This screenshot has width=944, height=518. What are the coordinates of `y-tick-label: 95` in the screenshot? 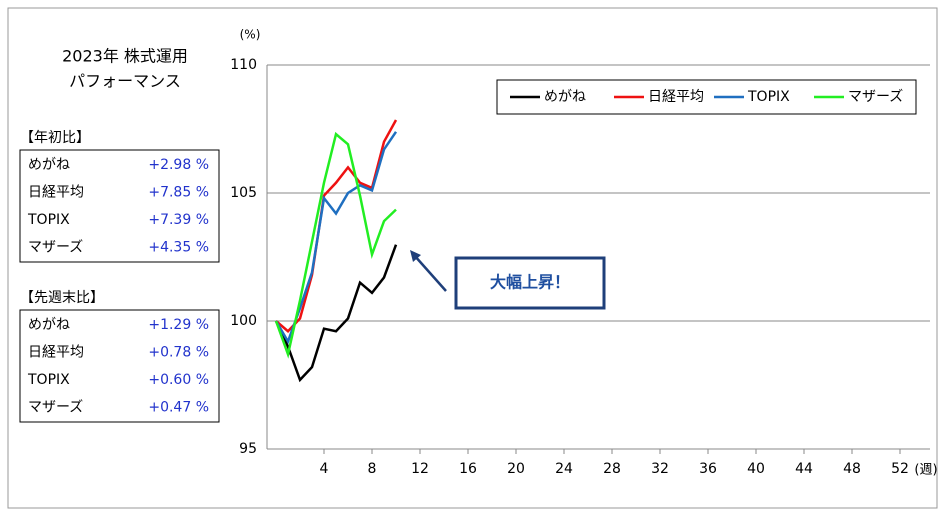 It's located at (248, 449).